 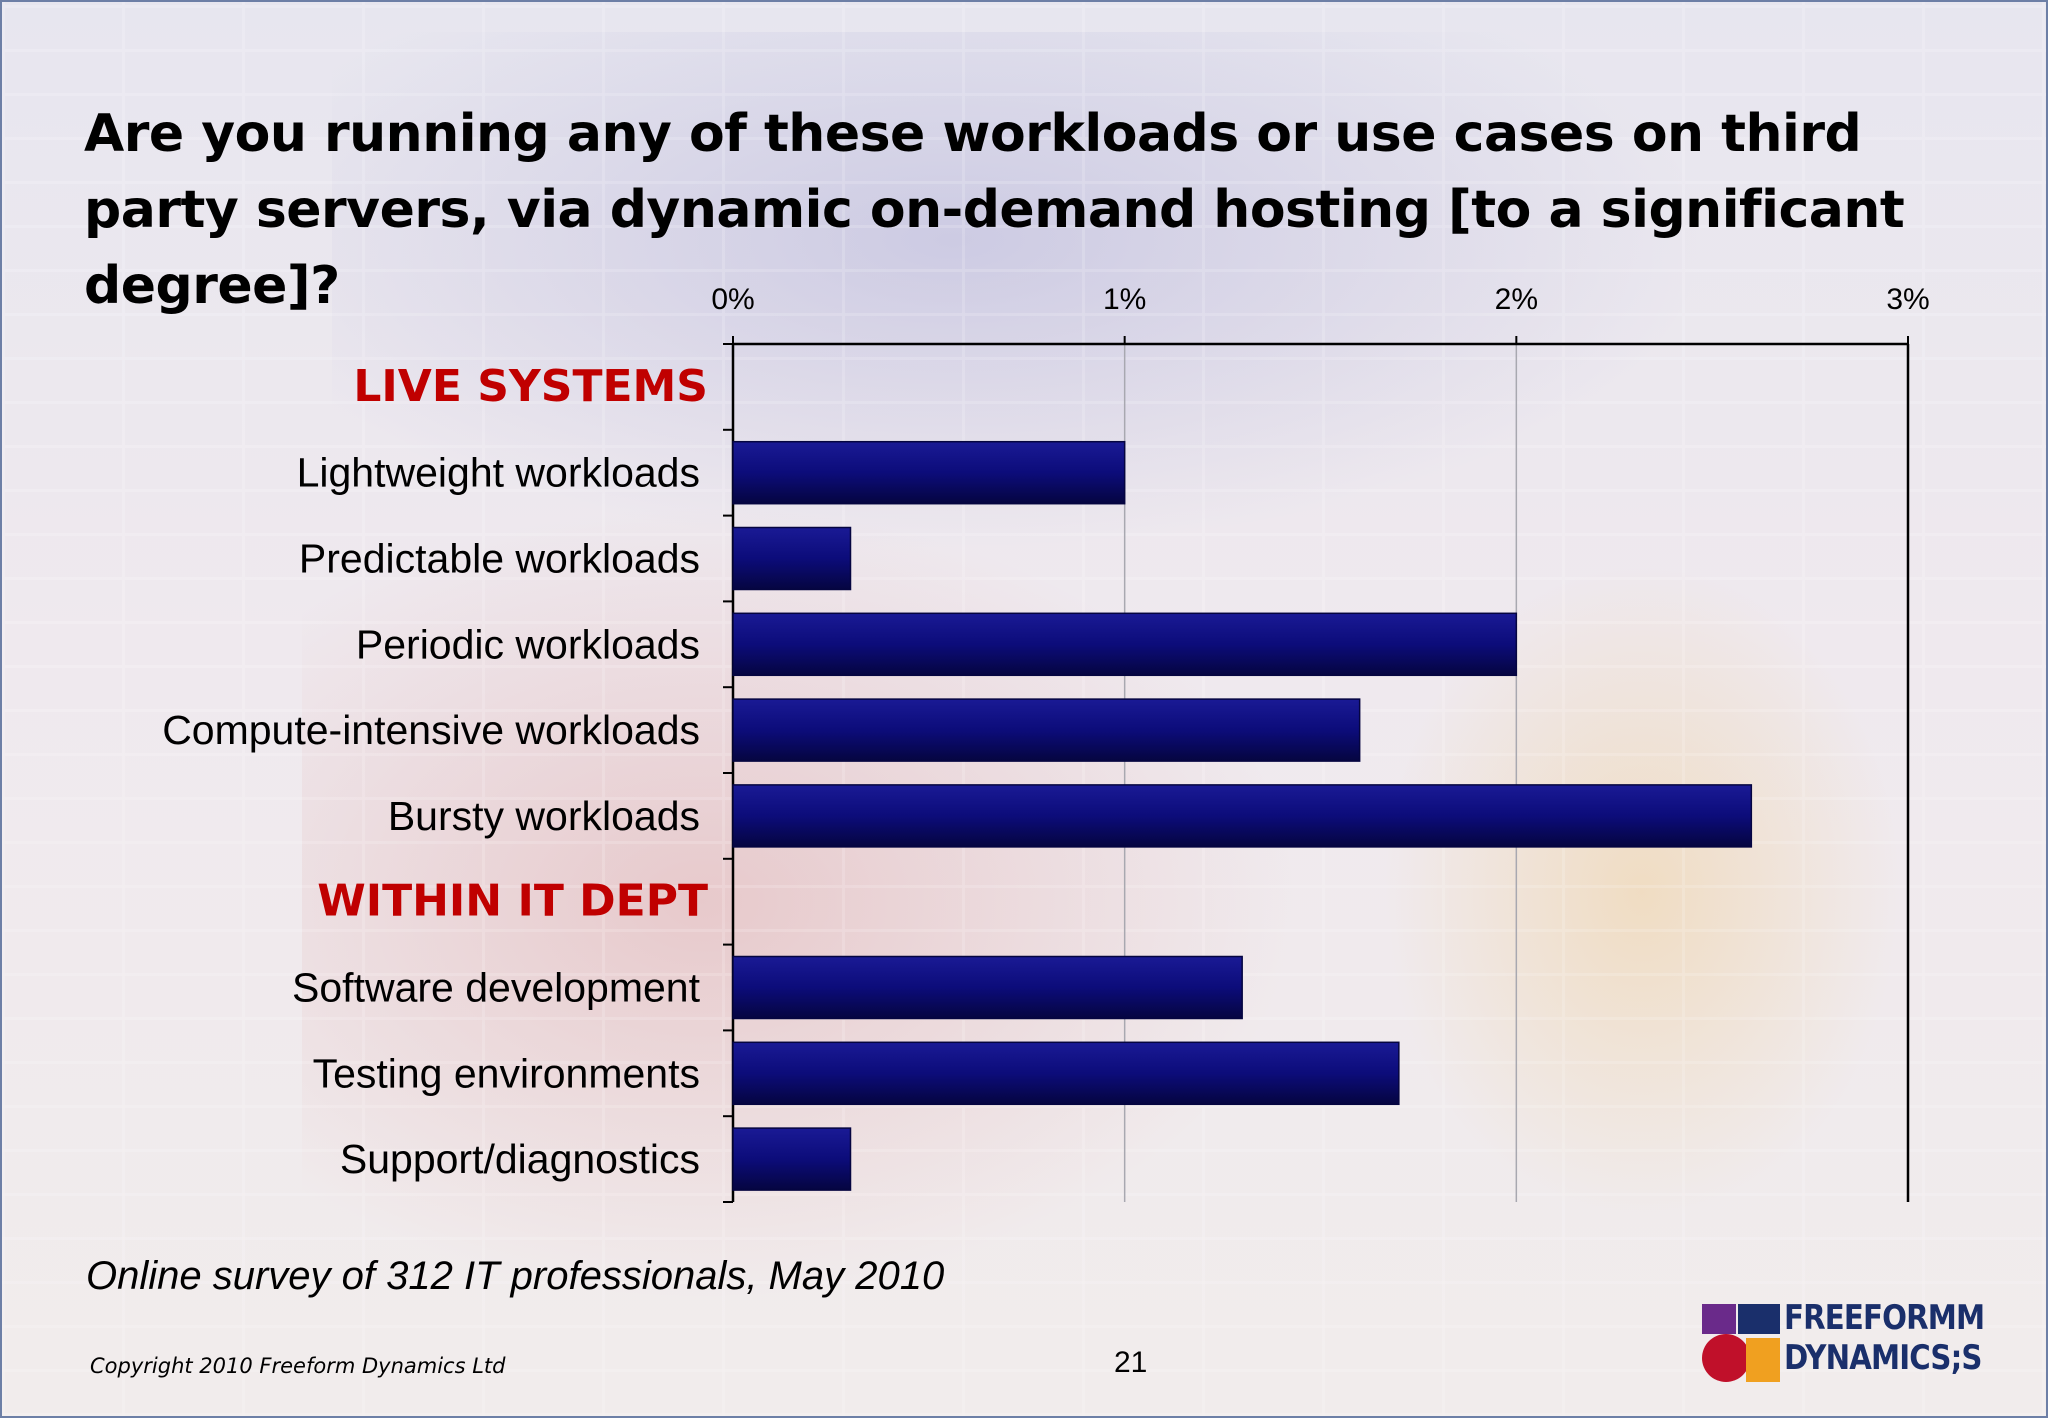 What do you see at coordinates (499, 559) in the screenshot?
I see `category-label: Predictable workloads` at bounding box center [499, 559].